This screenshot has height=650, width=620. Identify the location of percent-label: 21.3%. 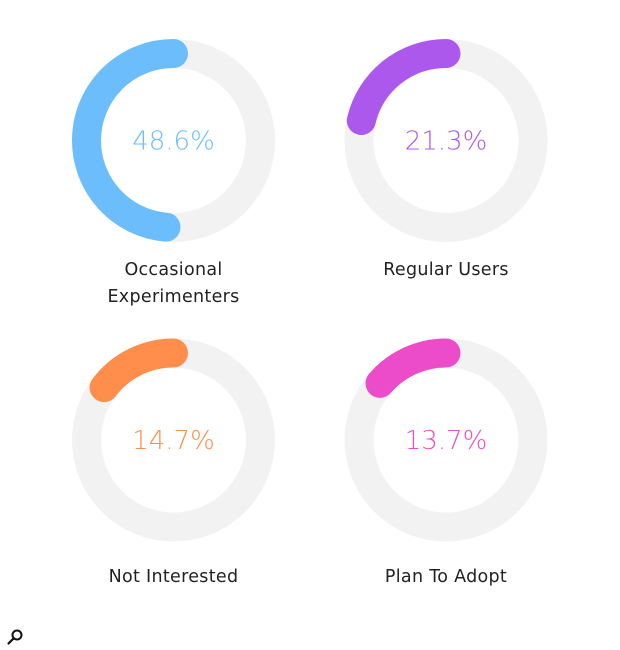
(446, 142).